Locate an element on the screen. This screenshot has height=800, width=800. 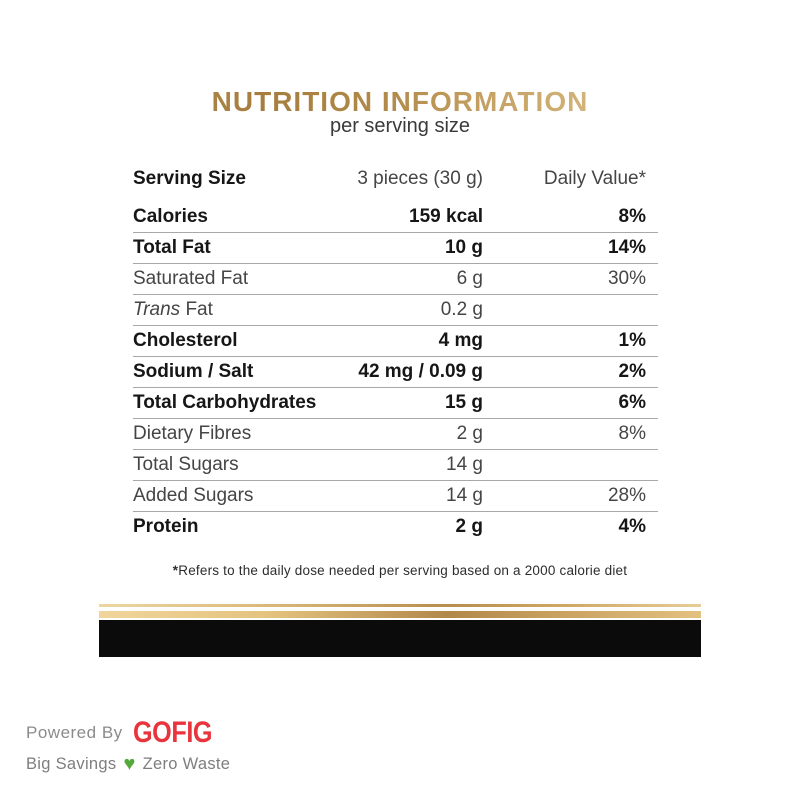
row-value: 4 mg is located at coordinates (460, 340).